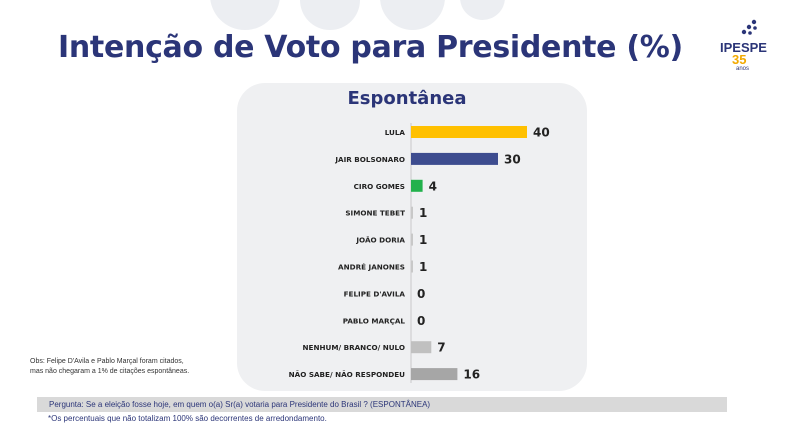 The image size is (797, 427). Describe the element at coordinates (471, 375) in the screenshot. I see `value-label-nao-sabe-nao-respondeu: 16` at that location.